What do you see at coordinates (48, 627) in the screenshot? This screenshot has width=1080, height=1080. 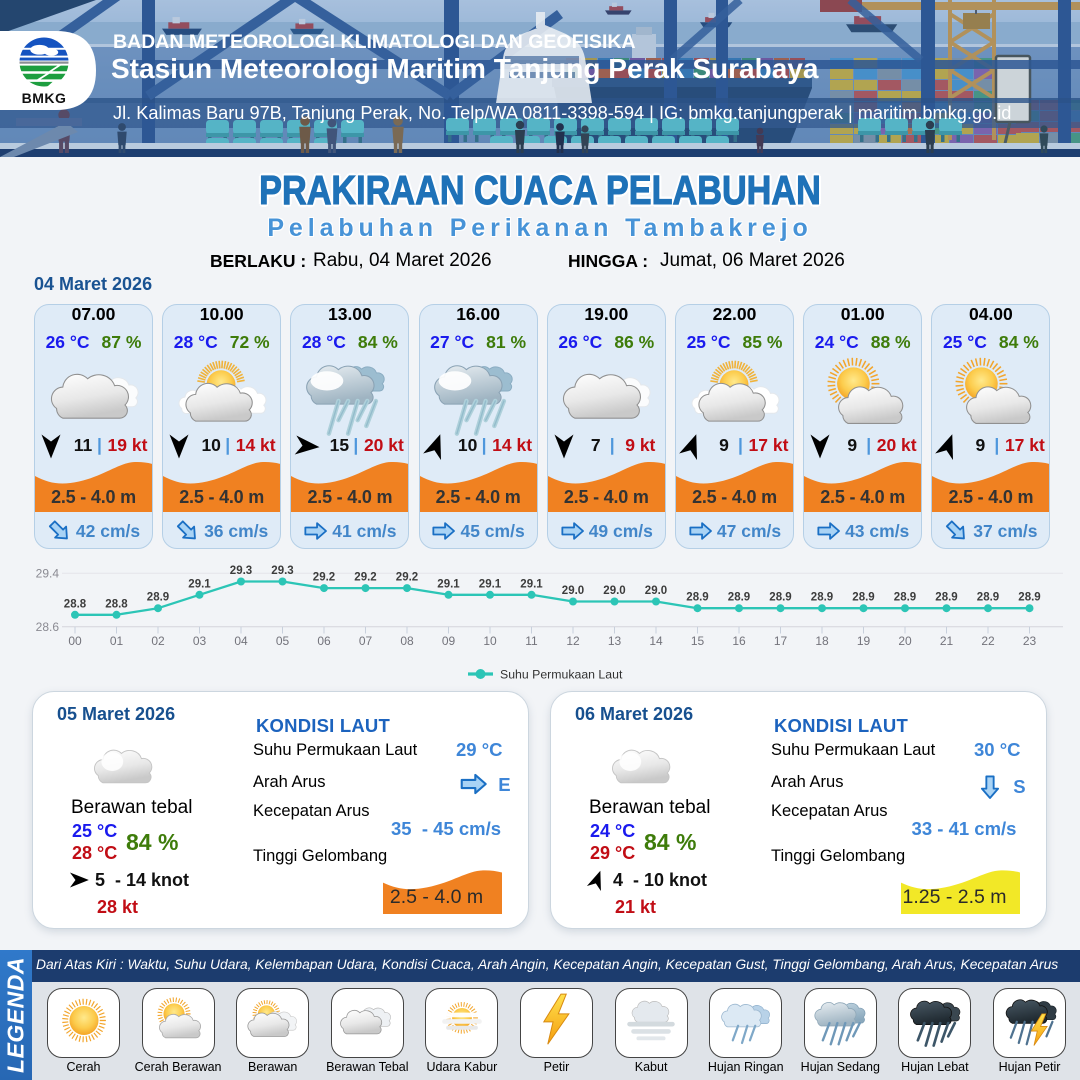 I see `svg-text: 28.6` at bounding box center [48, 627].